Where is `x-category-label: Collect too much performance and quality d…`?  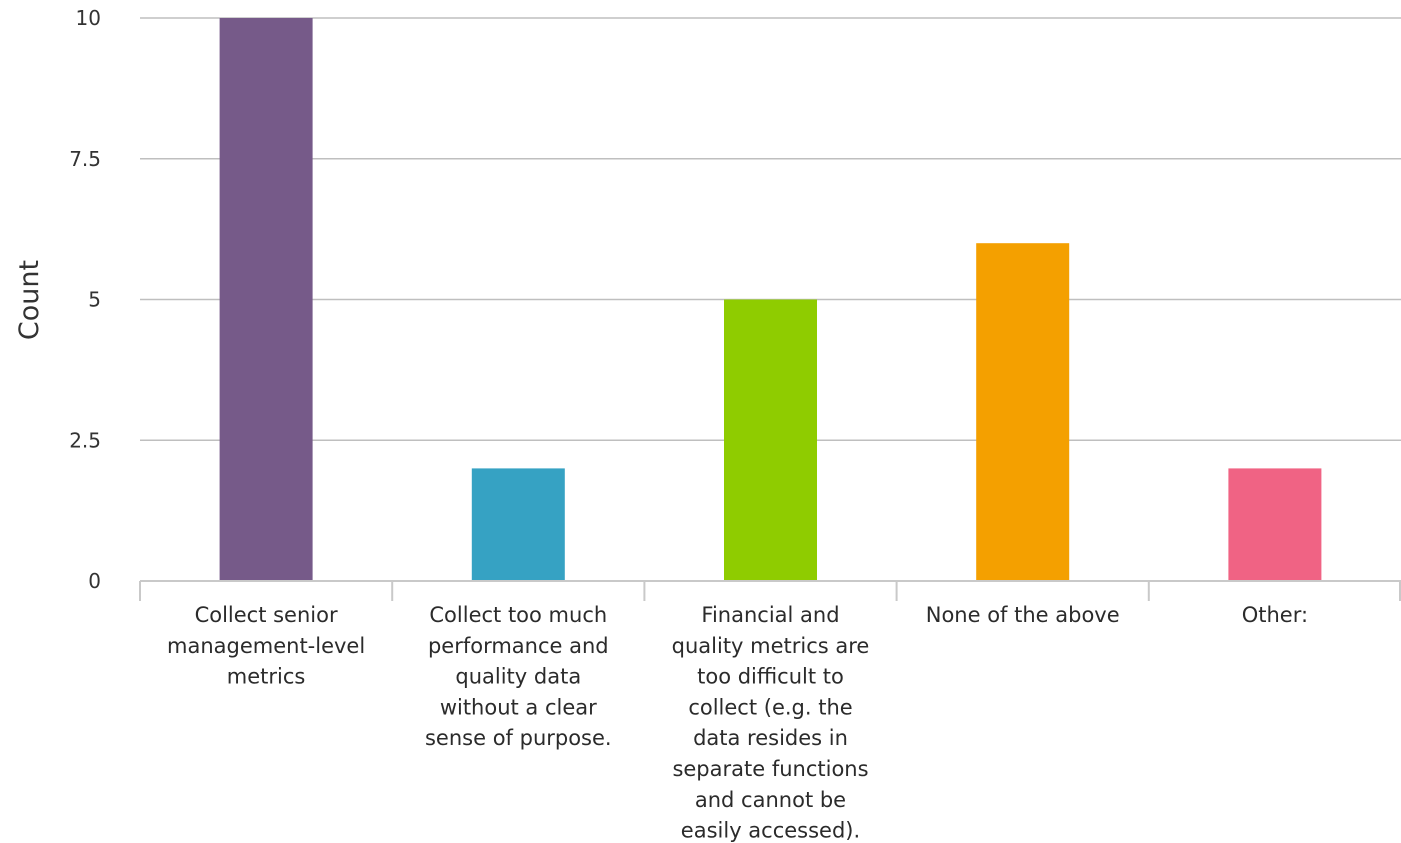
x-category-label: Collect too much performance and quality d… is located at coordinates (518, 676).